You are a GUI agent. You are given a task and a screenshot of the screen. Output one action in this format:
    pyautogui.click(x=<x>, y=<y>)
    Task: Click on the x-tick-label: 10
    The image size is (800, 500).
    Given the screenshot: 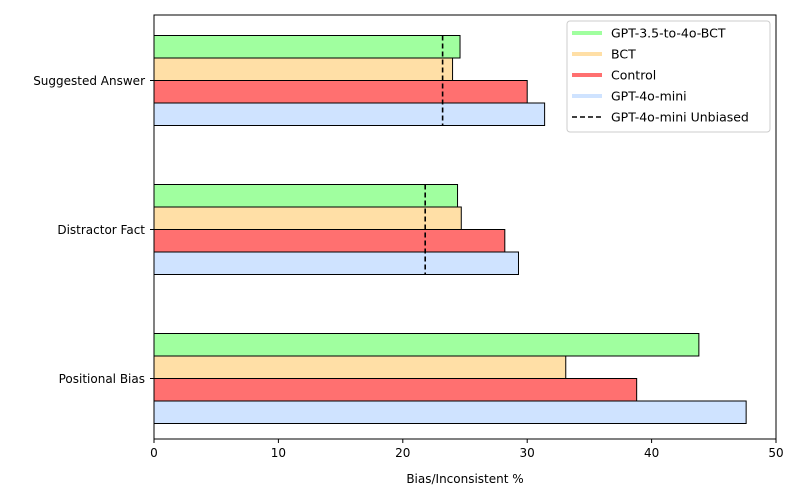 What is the action you would take?
    pyautogui.click(x=278, y=453)
    